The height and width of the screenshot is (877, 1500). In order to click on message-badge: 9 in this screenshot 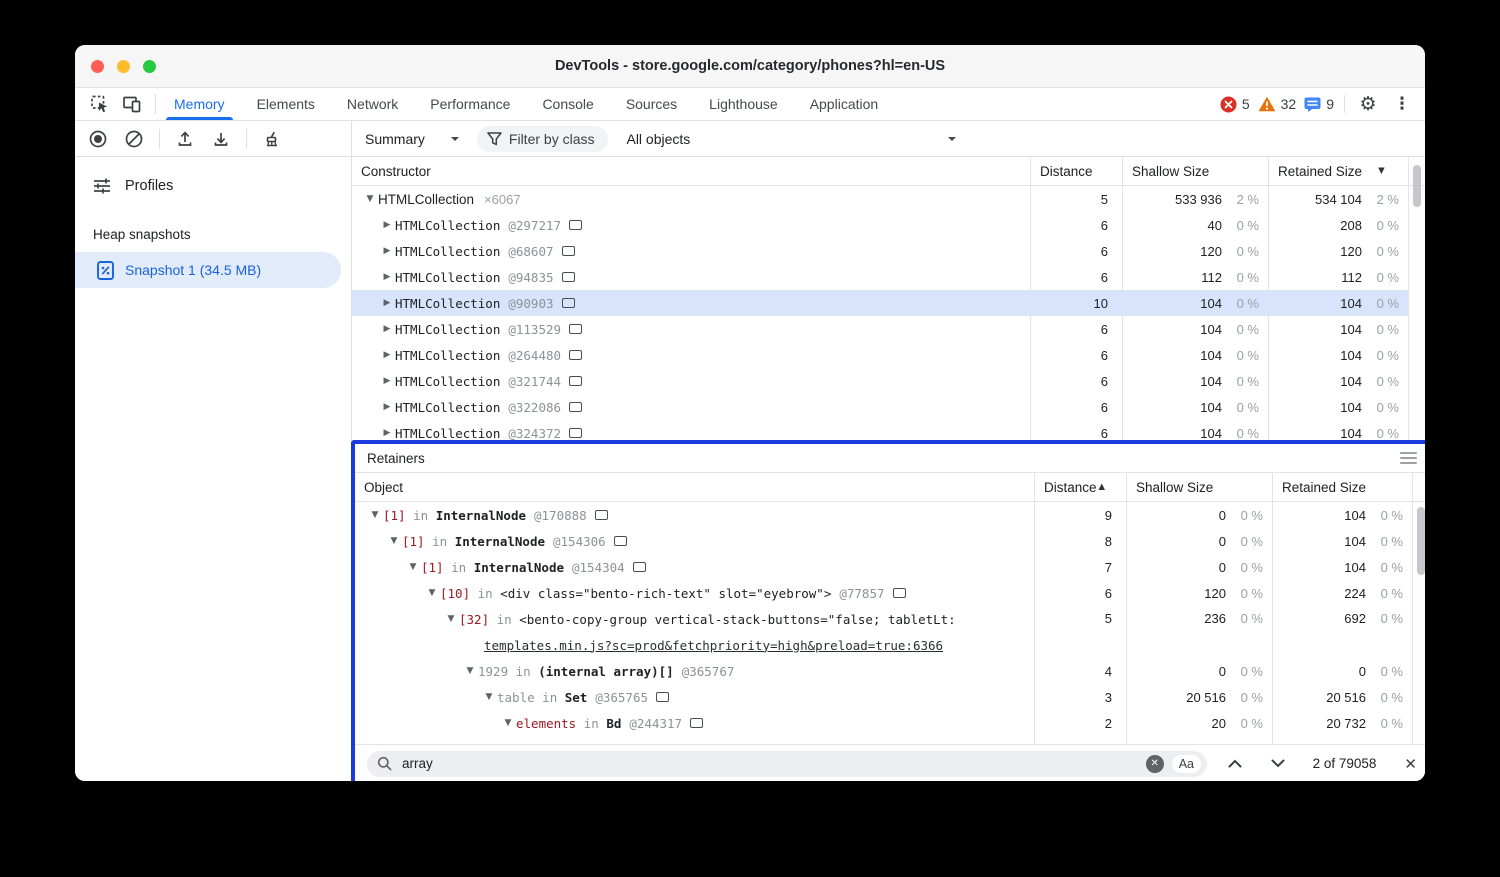, I will do `click(1319, 104)`.